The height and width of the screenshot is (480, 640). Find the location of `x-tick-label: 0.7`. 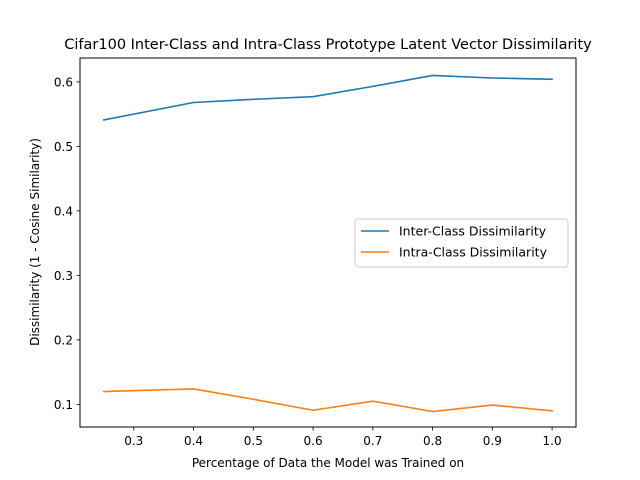

x-tick-label: 0.7 is located at coordinates (372, 441).